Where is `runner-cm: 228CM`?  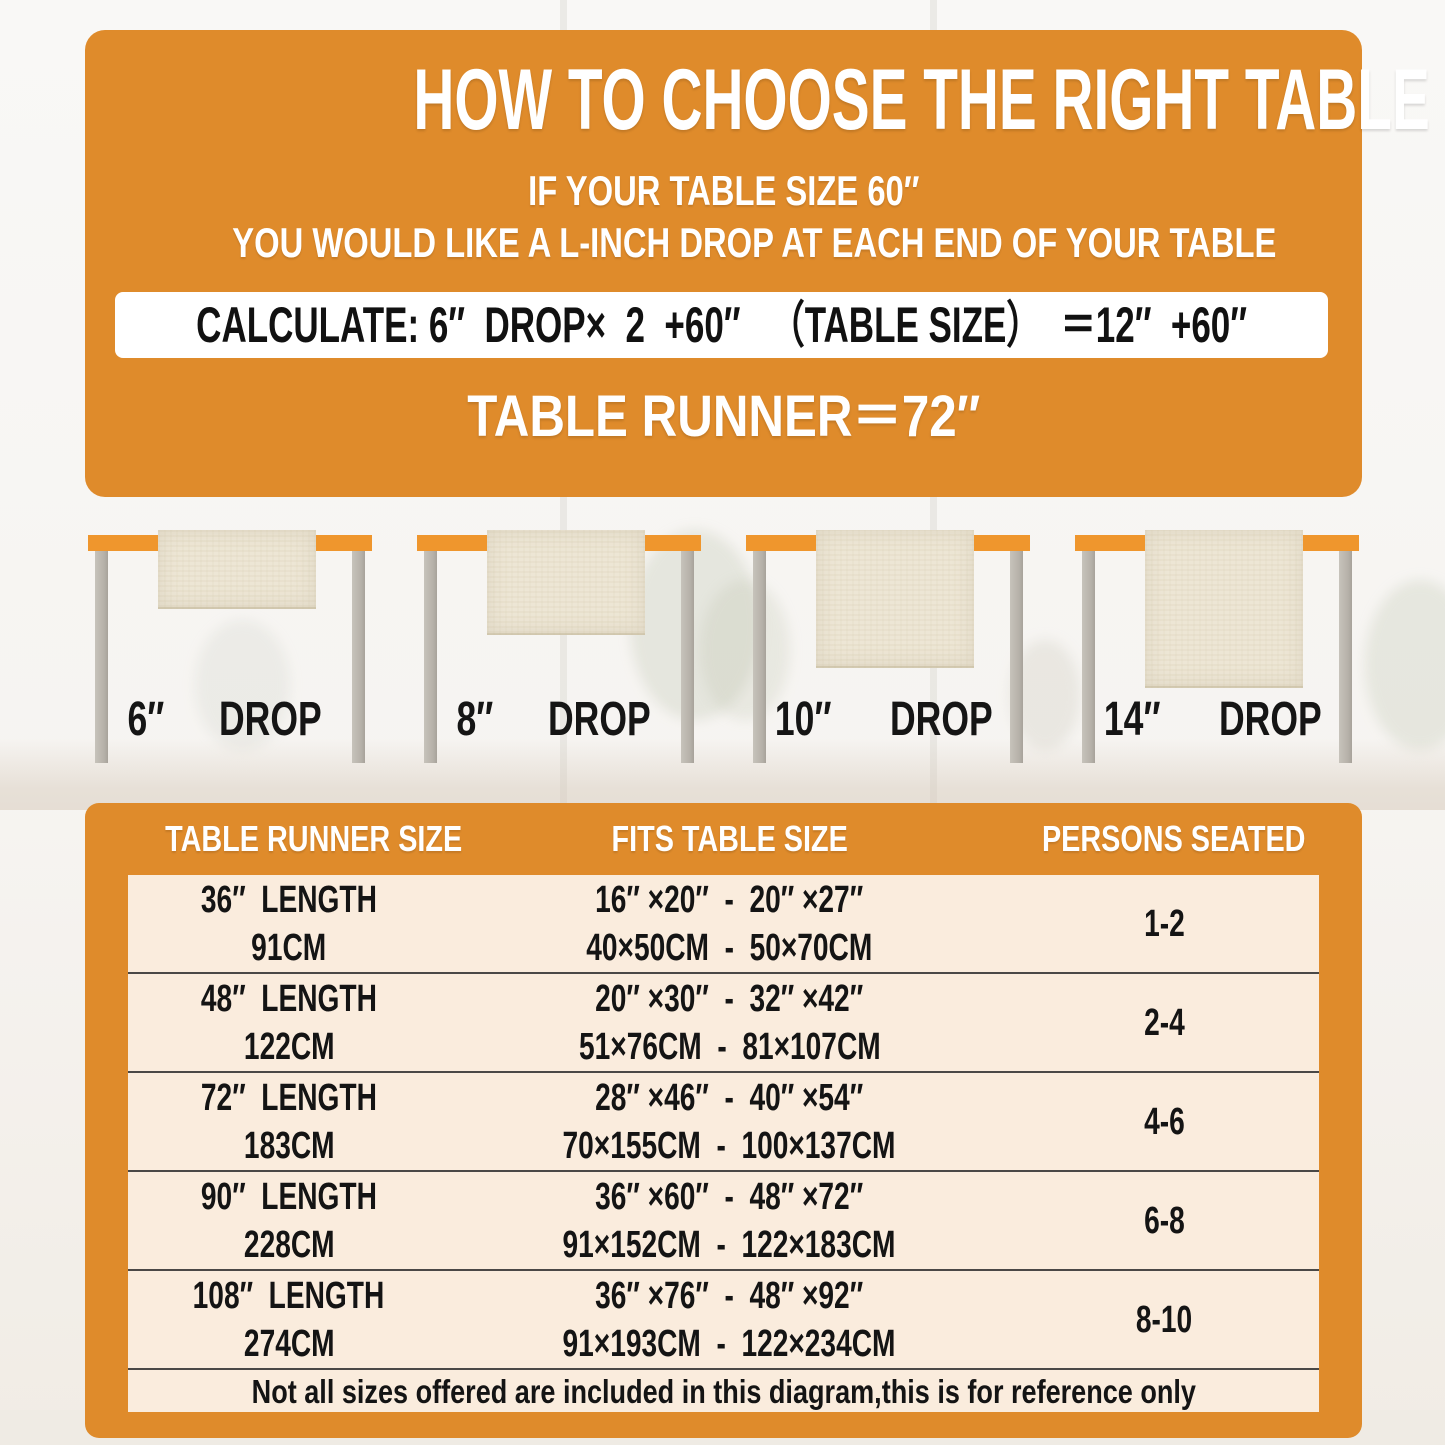 runner-cm: 228CM is located at coordinates (289, 1244).